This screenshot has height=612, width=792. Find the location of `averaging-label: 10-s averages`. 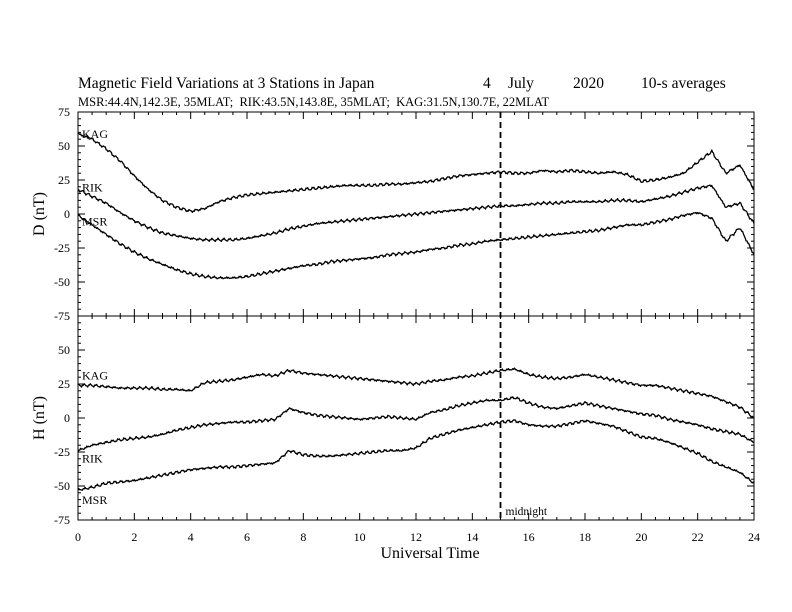

averaging-label: 10-s averages is located at coordinates (683, 83).